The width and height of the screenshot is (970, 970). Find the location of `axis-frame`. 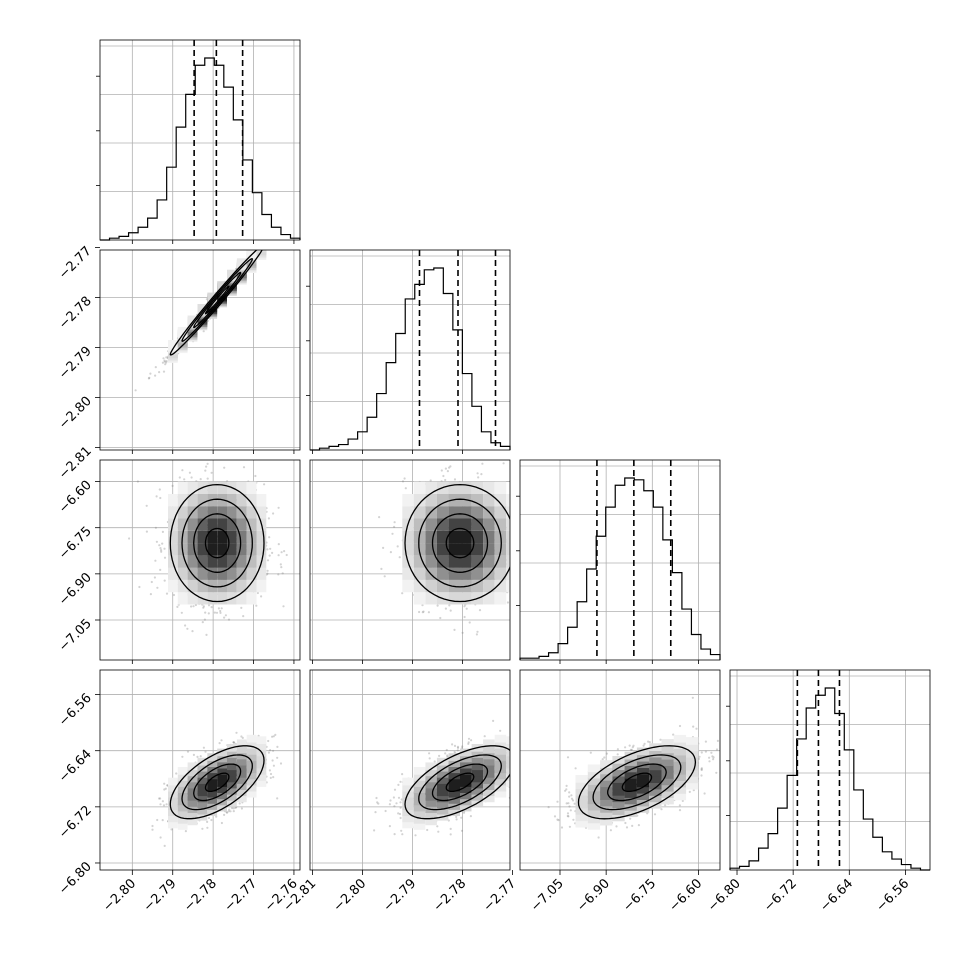

axis-frame is located at coordinates (620, 560).